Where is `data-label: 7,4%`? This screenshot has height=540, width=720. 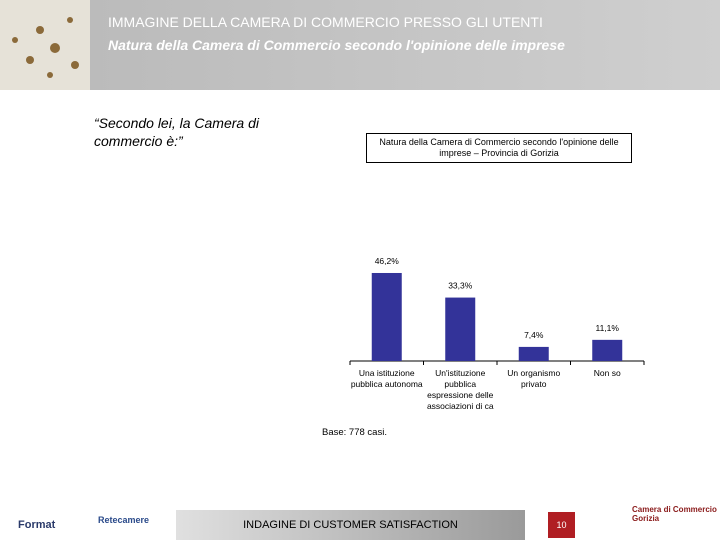 data-label: 7,4% is located at coordinates (534, 335).